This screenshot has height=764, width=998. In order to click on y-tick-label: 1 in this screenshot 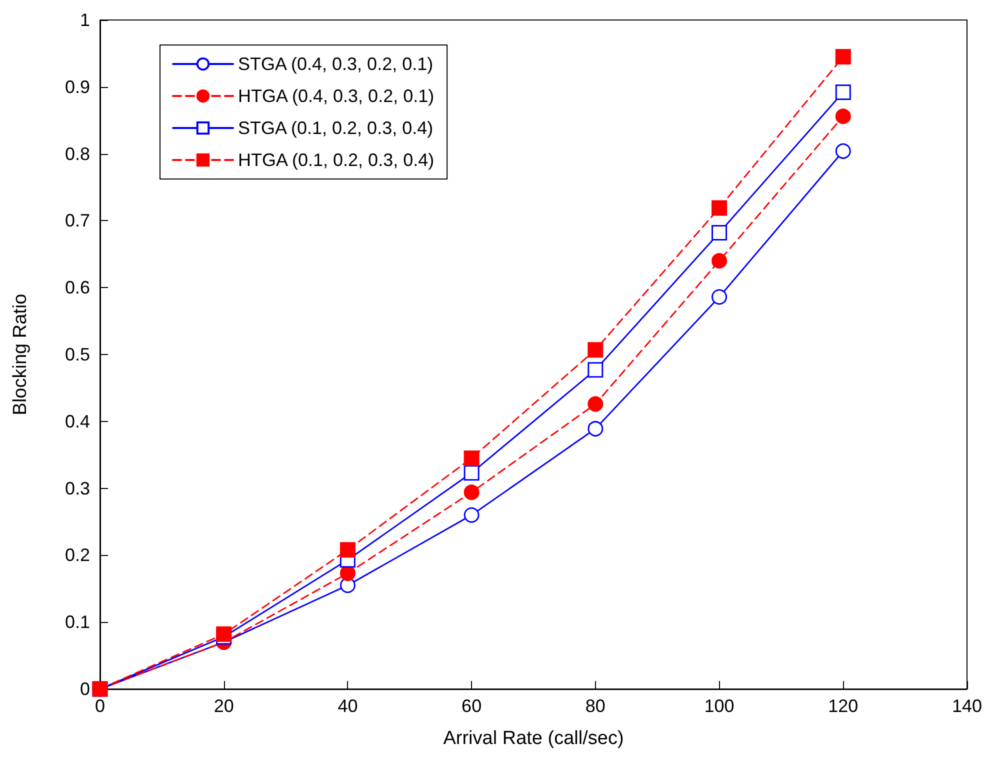, I will do `click(85, 20)`.